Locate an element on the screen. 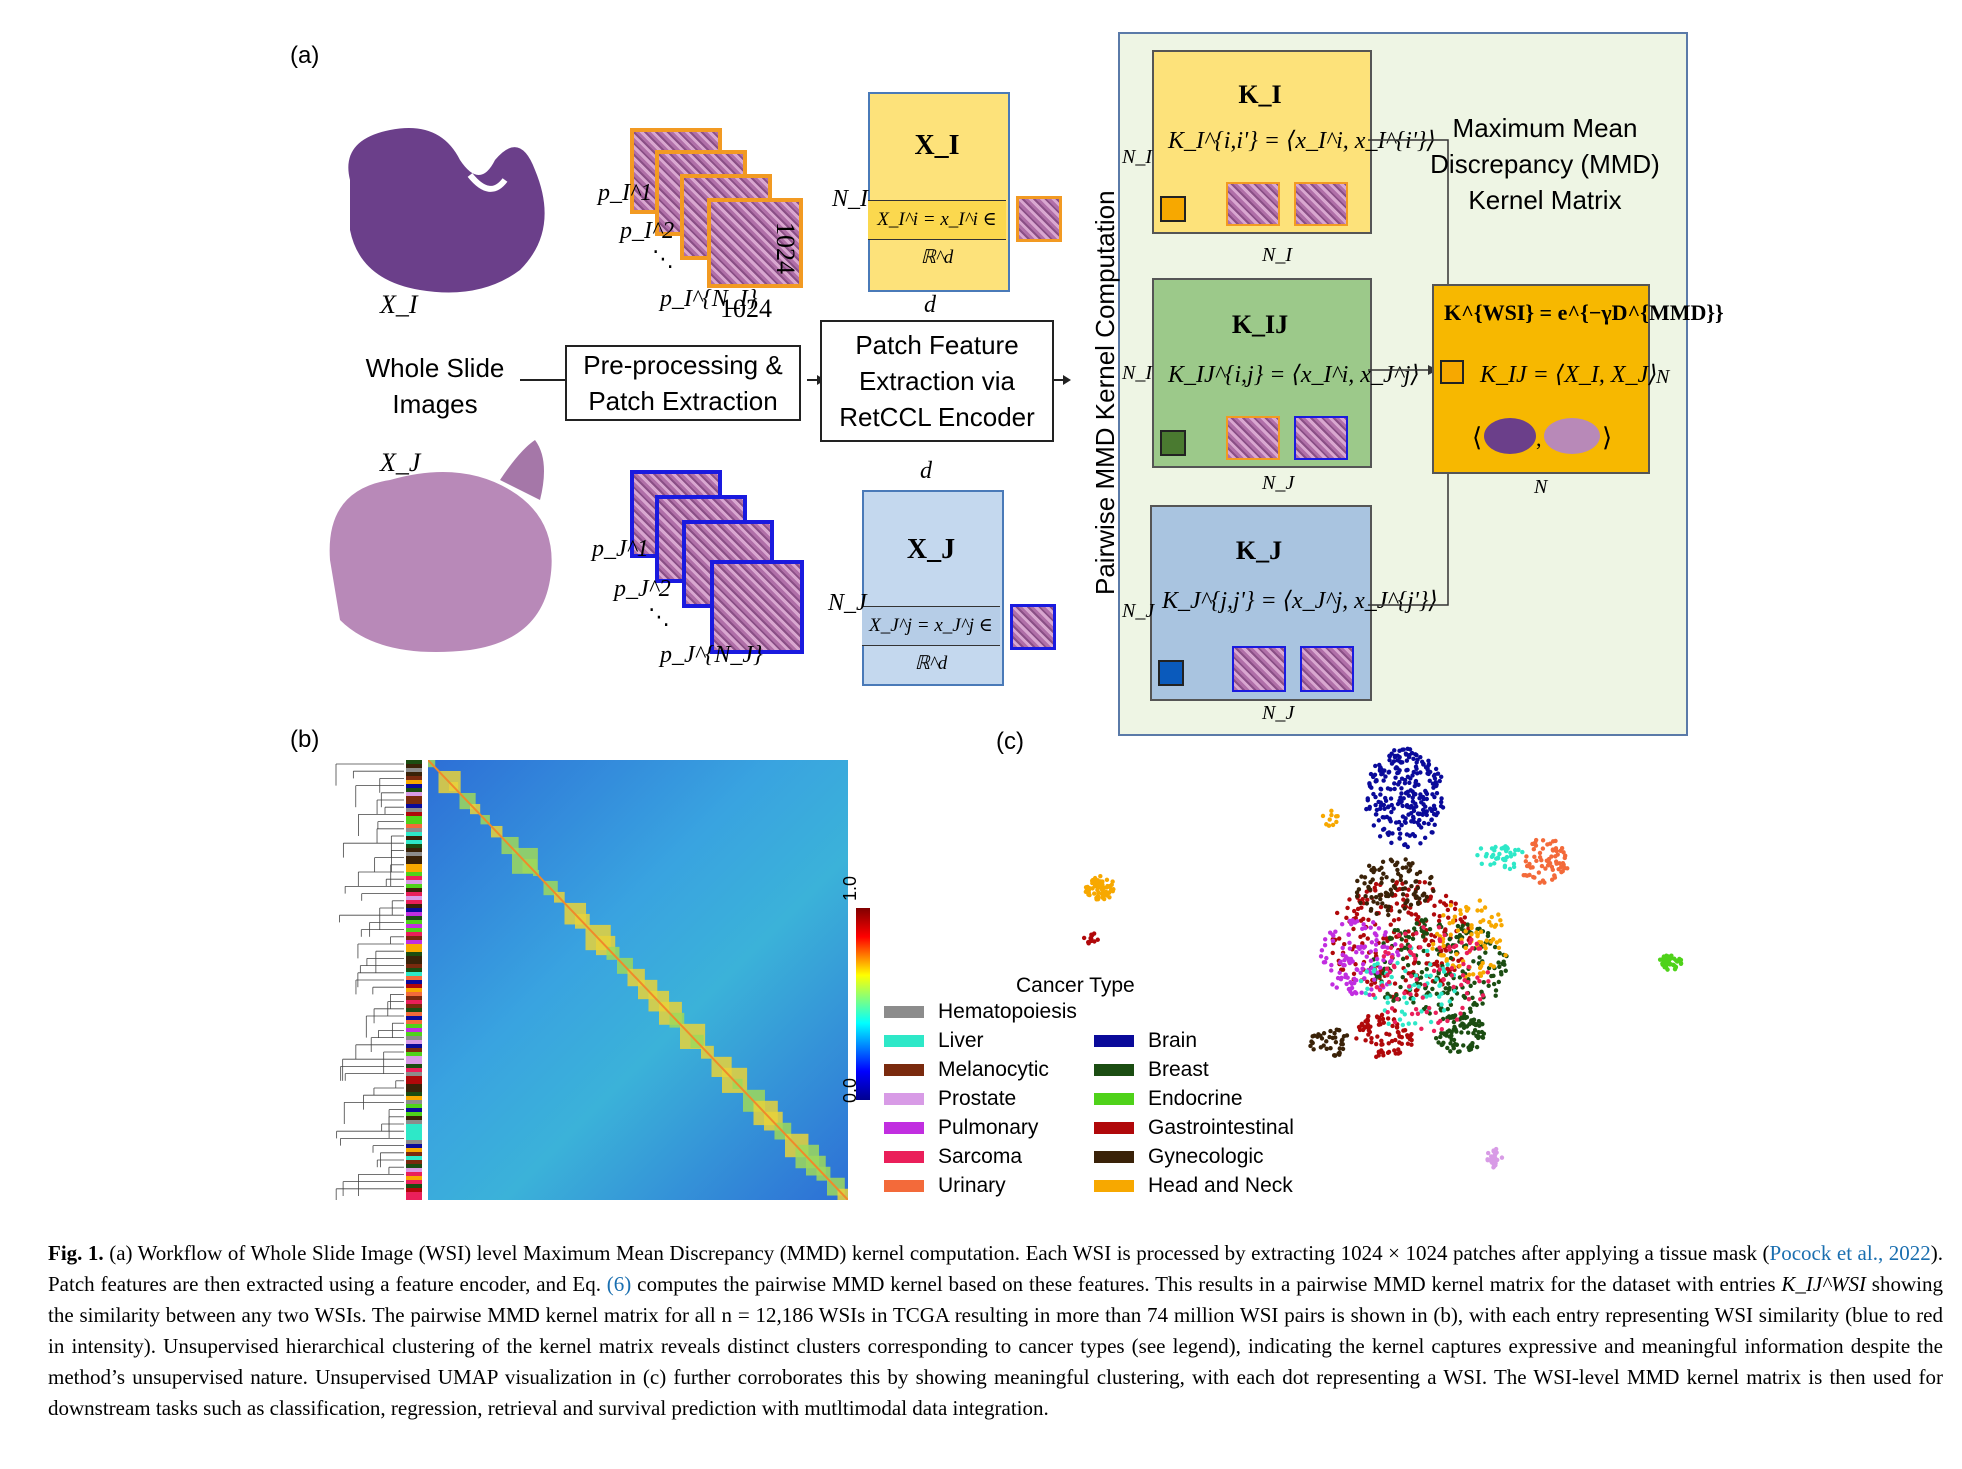  kernel-box-j-eq: K_J^{j,j'} = ⟨x_J^j, x_J^{j'}⟩ is located at coordinates (1300, 601).